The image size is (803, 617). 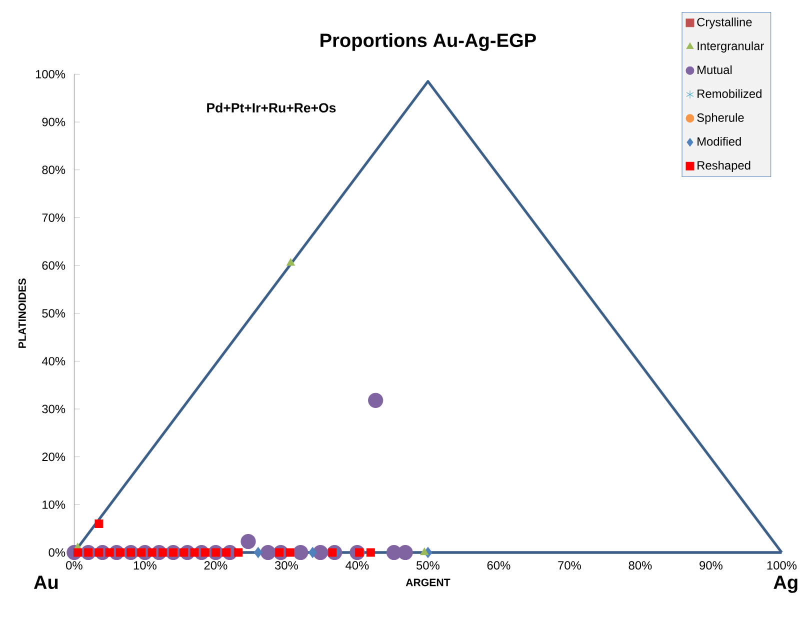 What do you see at coordinates (54, 361) in the screenshot?
I see `y-tick-label: 40%` at bounding box center [54, 361].